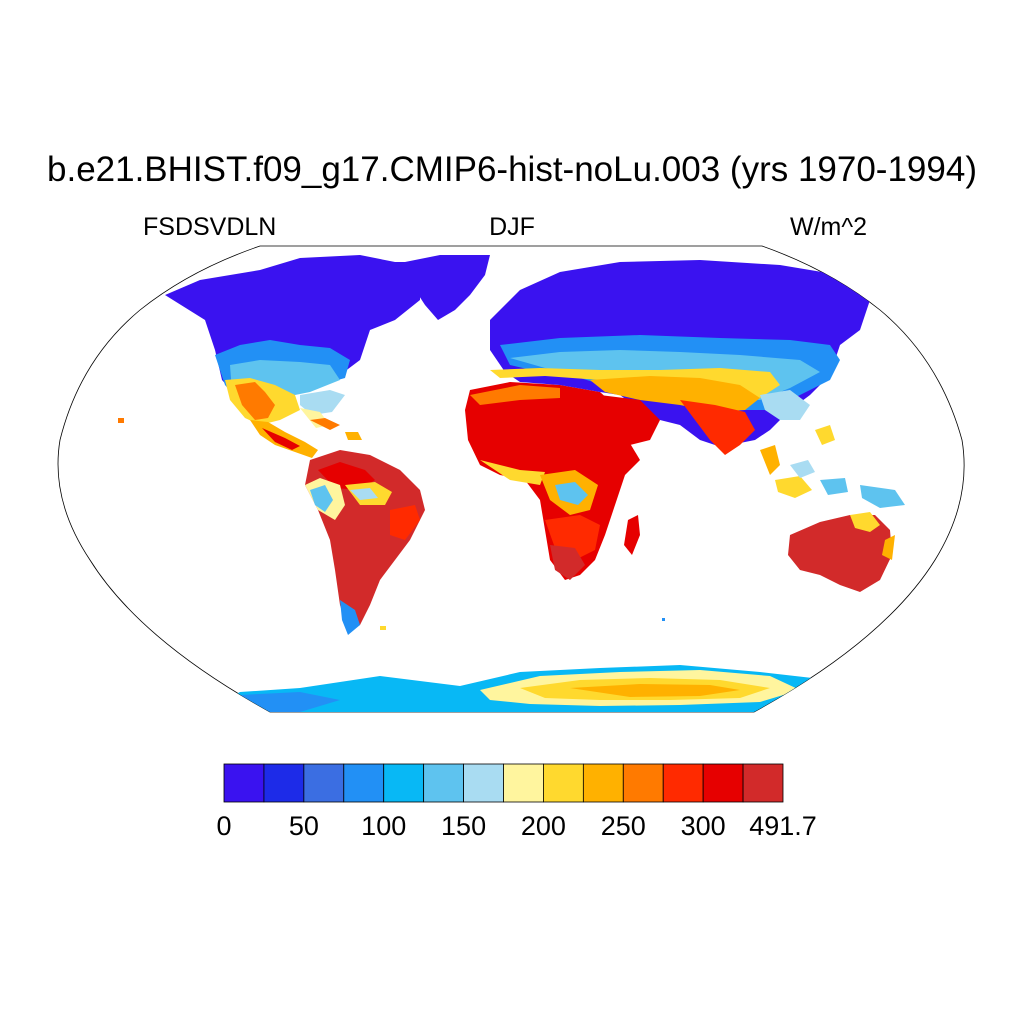 The height and width of the screenshot is (1024, 1024). Describe the element at coordinates (384, 826) in the screenshot. I see `colorbar-tick-label: 100` at that location.